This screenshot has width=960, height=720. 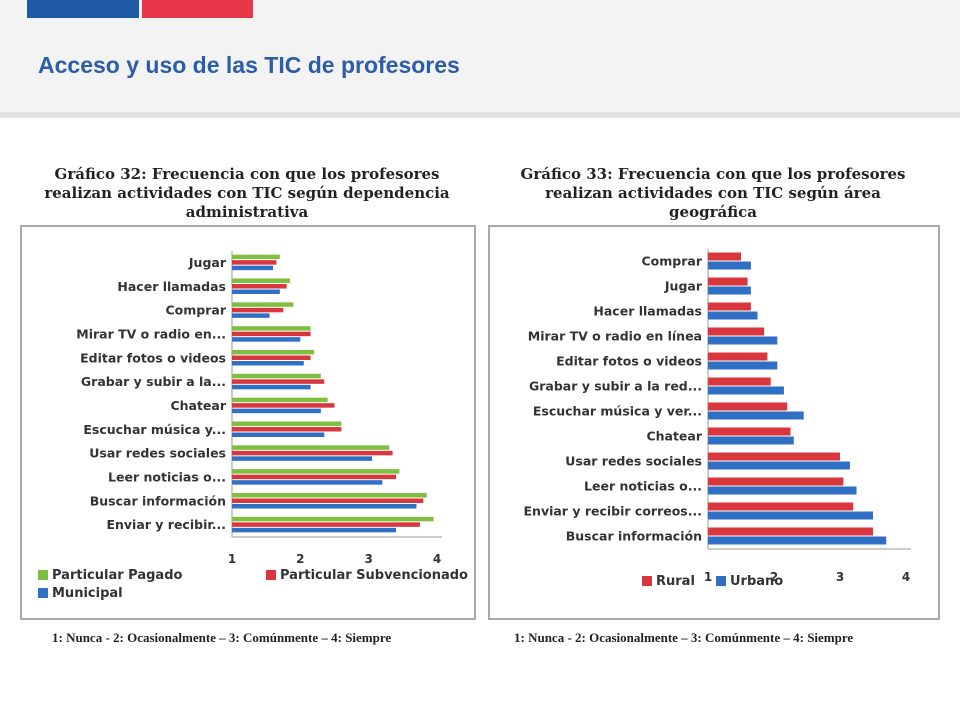 What do you see at coordinates (87, 593) in the screenshot?
I see `legend-label: Municipal` at bounding box center [87, 593].